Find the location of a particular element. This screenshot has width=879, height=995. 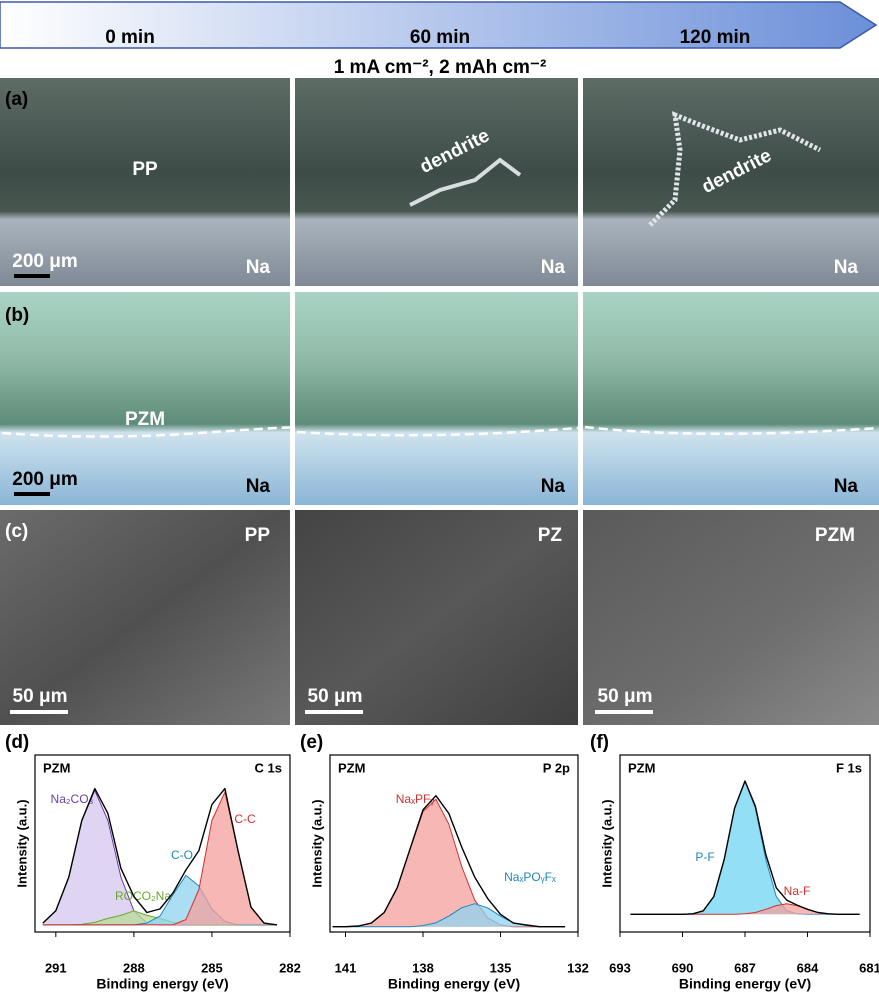

x-tick-label: 288 is located at coordinates (134, 967).